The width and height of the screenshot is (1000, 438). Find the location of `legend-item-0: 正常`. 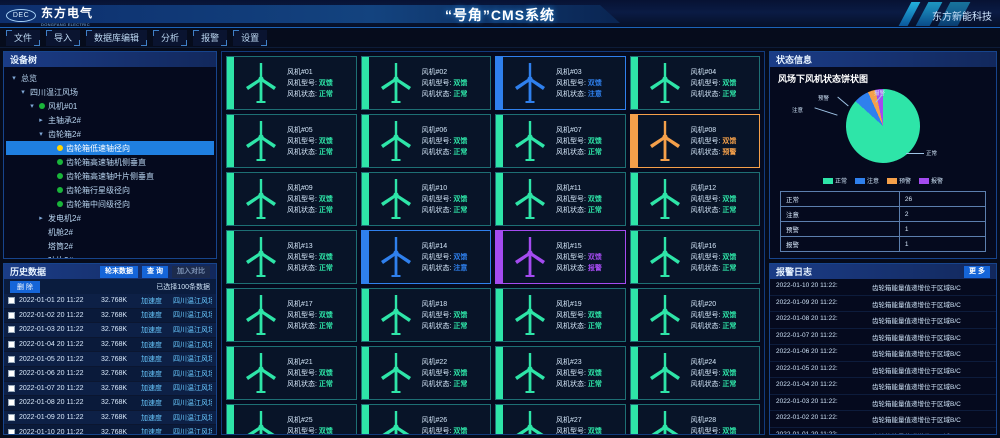

legend-item-0: 正常 is located at coordinates (834, 180).